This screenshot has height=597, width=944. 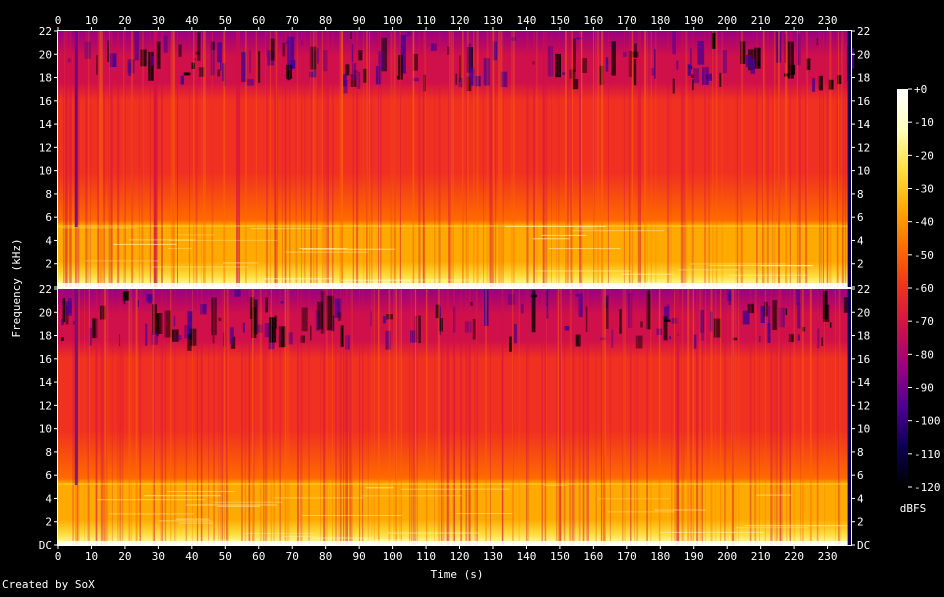 I want to click on x-tick-label: 200, so click(x=727, y=20).